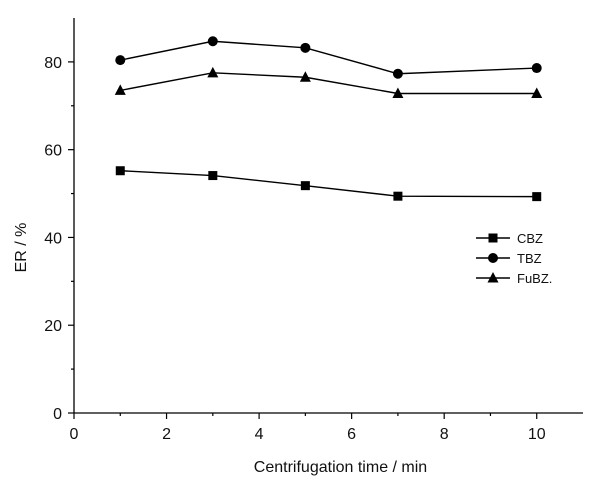 Image resolution: width=597 pixels, height=477 pixels. What do you see at coordinates (351, 434) in the screenshot?
I see `x-tick-label: 6` at bounding box center [351, 434].